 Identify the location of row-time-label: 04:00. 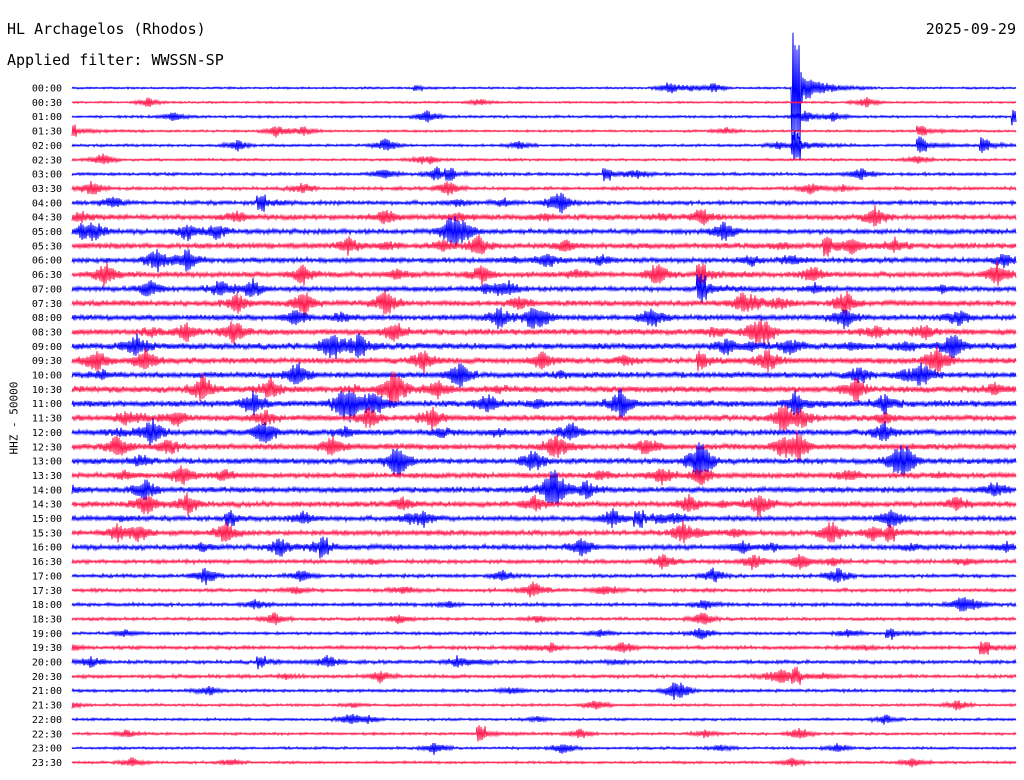
(47, 203).